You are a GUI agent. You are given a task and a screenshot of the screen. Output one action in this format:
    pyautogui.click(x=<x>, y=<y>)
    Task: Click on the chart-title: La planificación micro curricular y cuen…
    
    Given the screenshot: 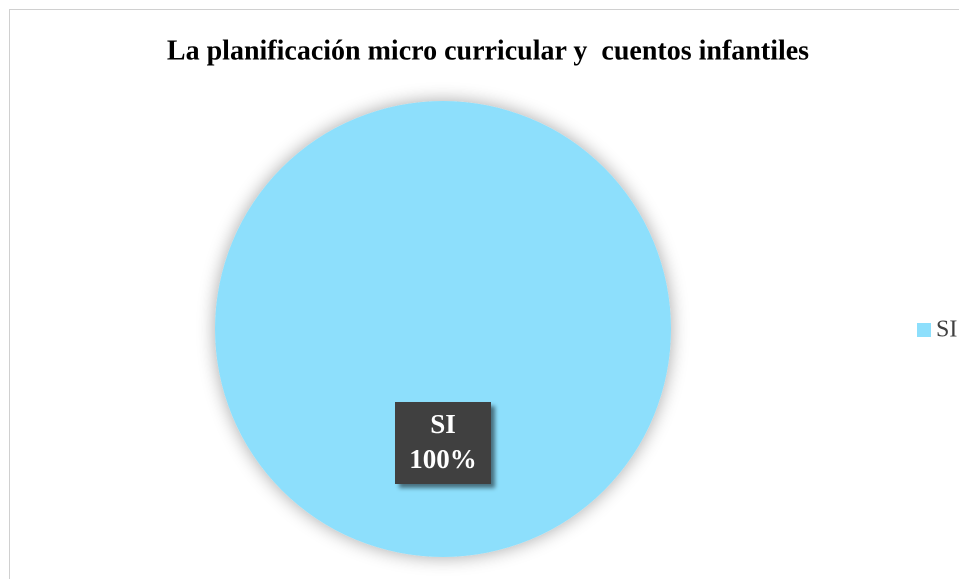 What is the action you would take?
    pyautogui.click(x=488, y=50)
    